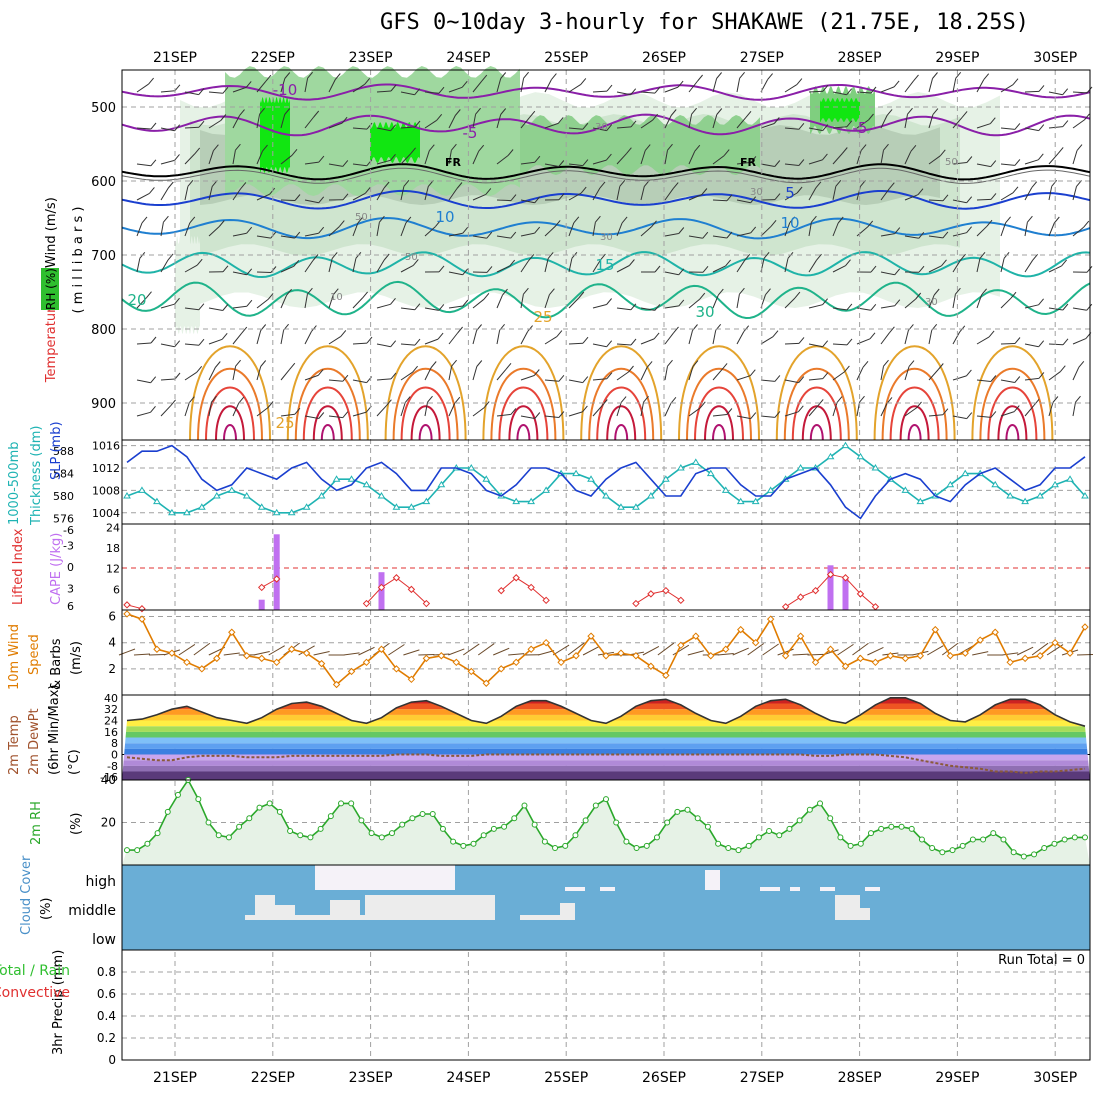 The width and height of the screenshot is (1100, 1100). Describe the element at coordinates (566, 1078) in the screenshot. I see `date-label-bottom: 25SEP` at that location.